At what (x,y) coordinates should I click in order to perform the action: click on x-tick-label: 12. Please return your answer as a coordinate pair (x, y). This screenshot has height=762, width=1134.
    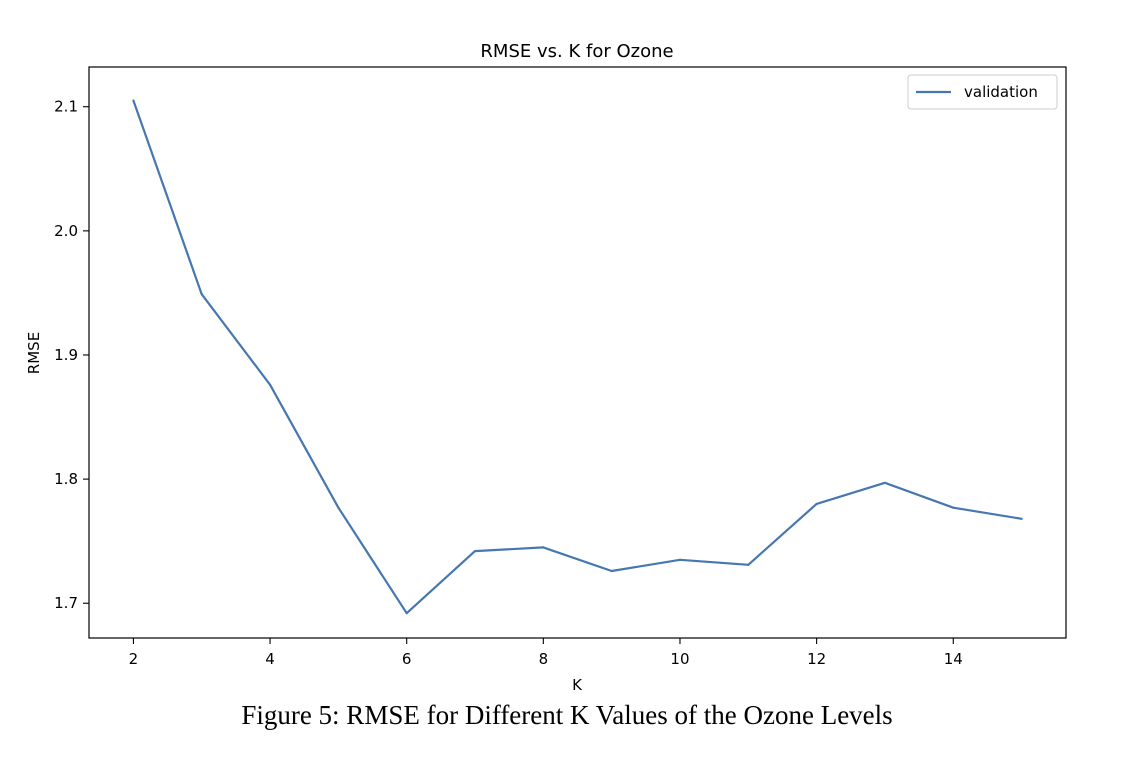
    Looking at the image, I should click on (816, 659).